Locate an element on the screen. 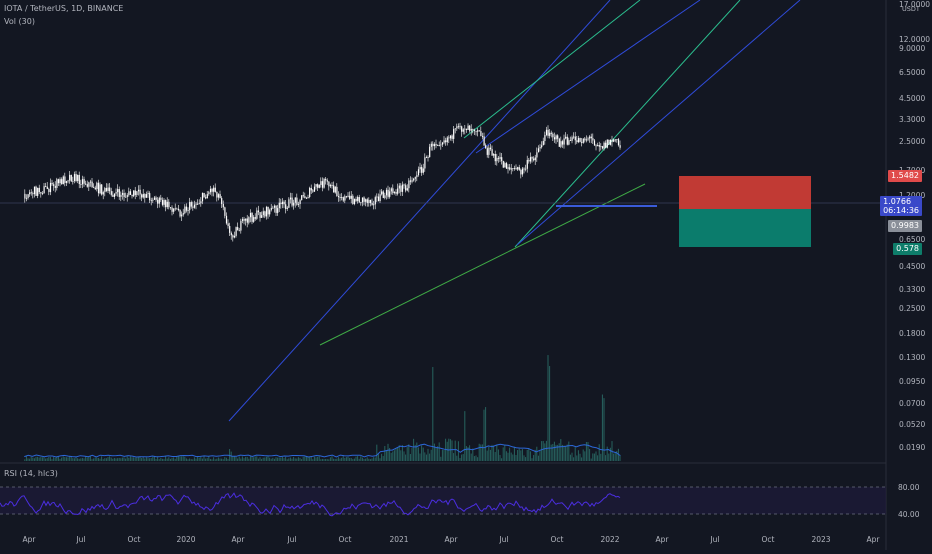 The height and width of the screenshot is (554, 932). y-tick-label: 9.0000 is located at coordinates (912, 48).